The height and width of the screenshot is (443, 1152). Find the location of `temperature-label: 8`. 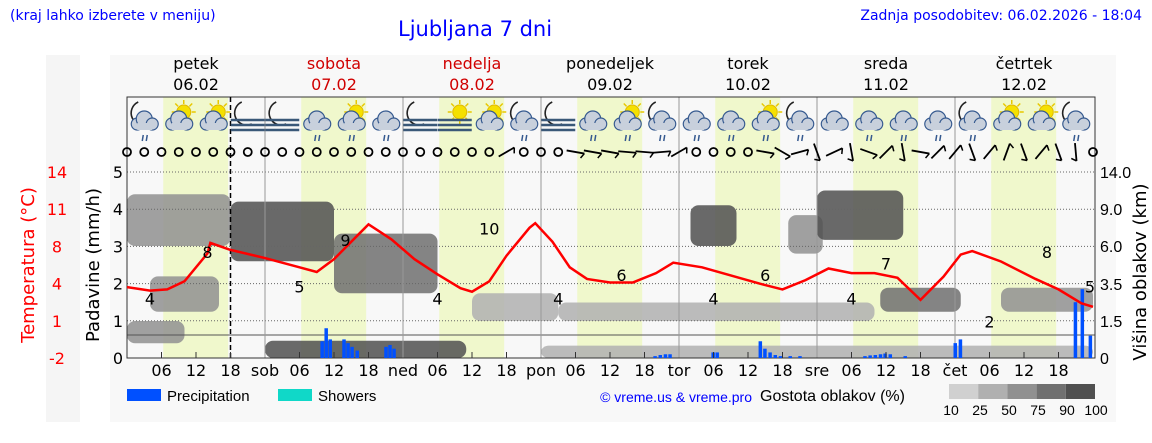

temperature-label: 8 is located at coordinates (207, 252).